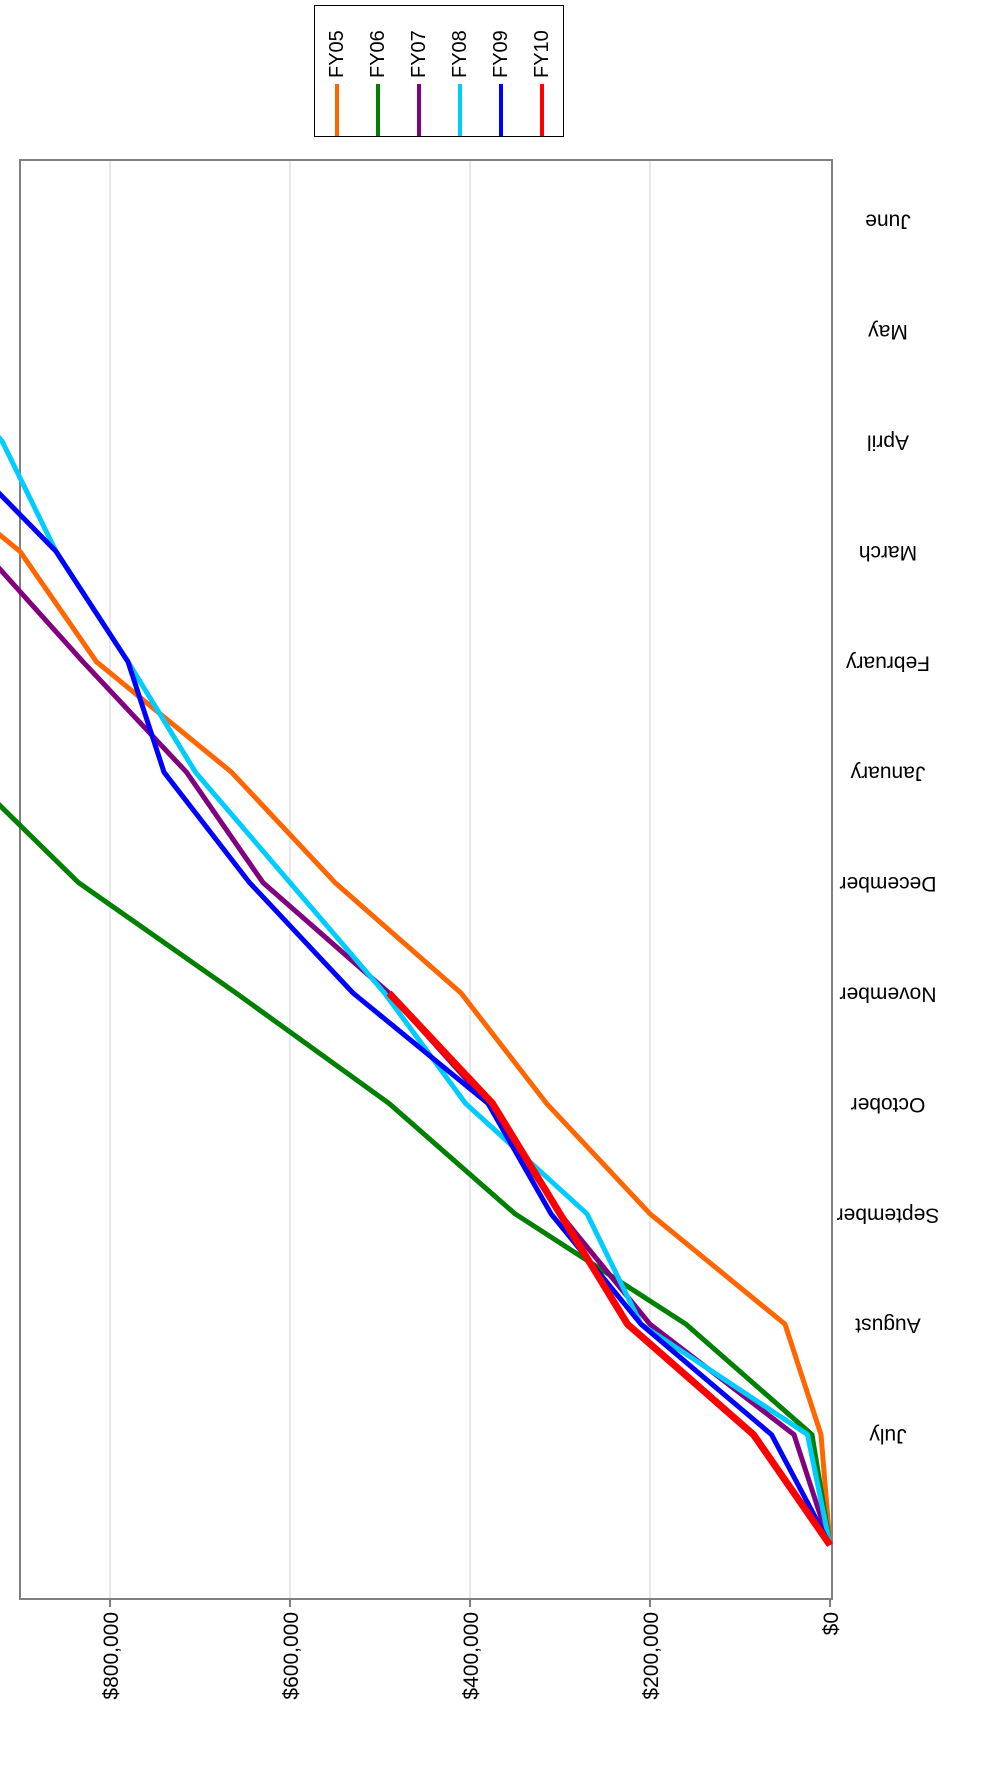  Describe the element at coordinates (419, 54) in the screenshot. I see `legend-label: FY07` at that location.